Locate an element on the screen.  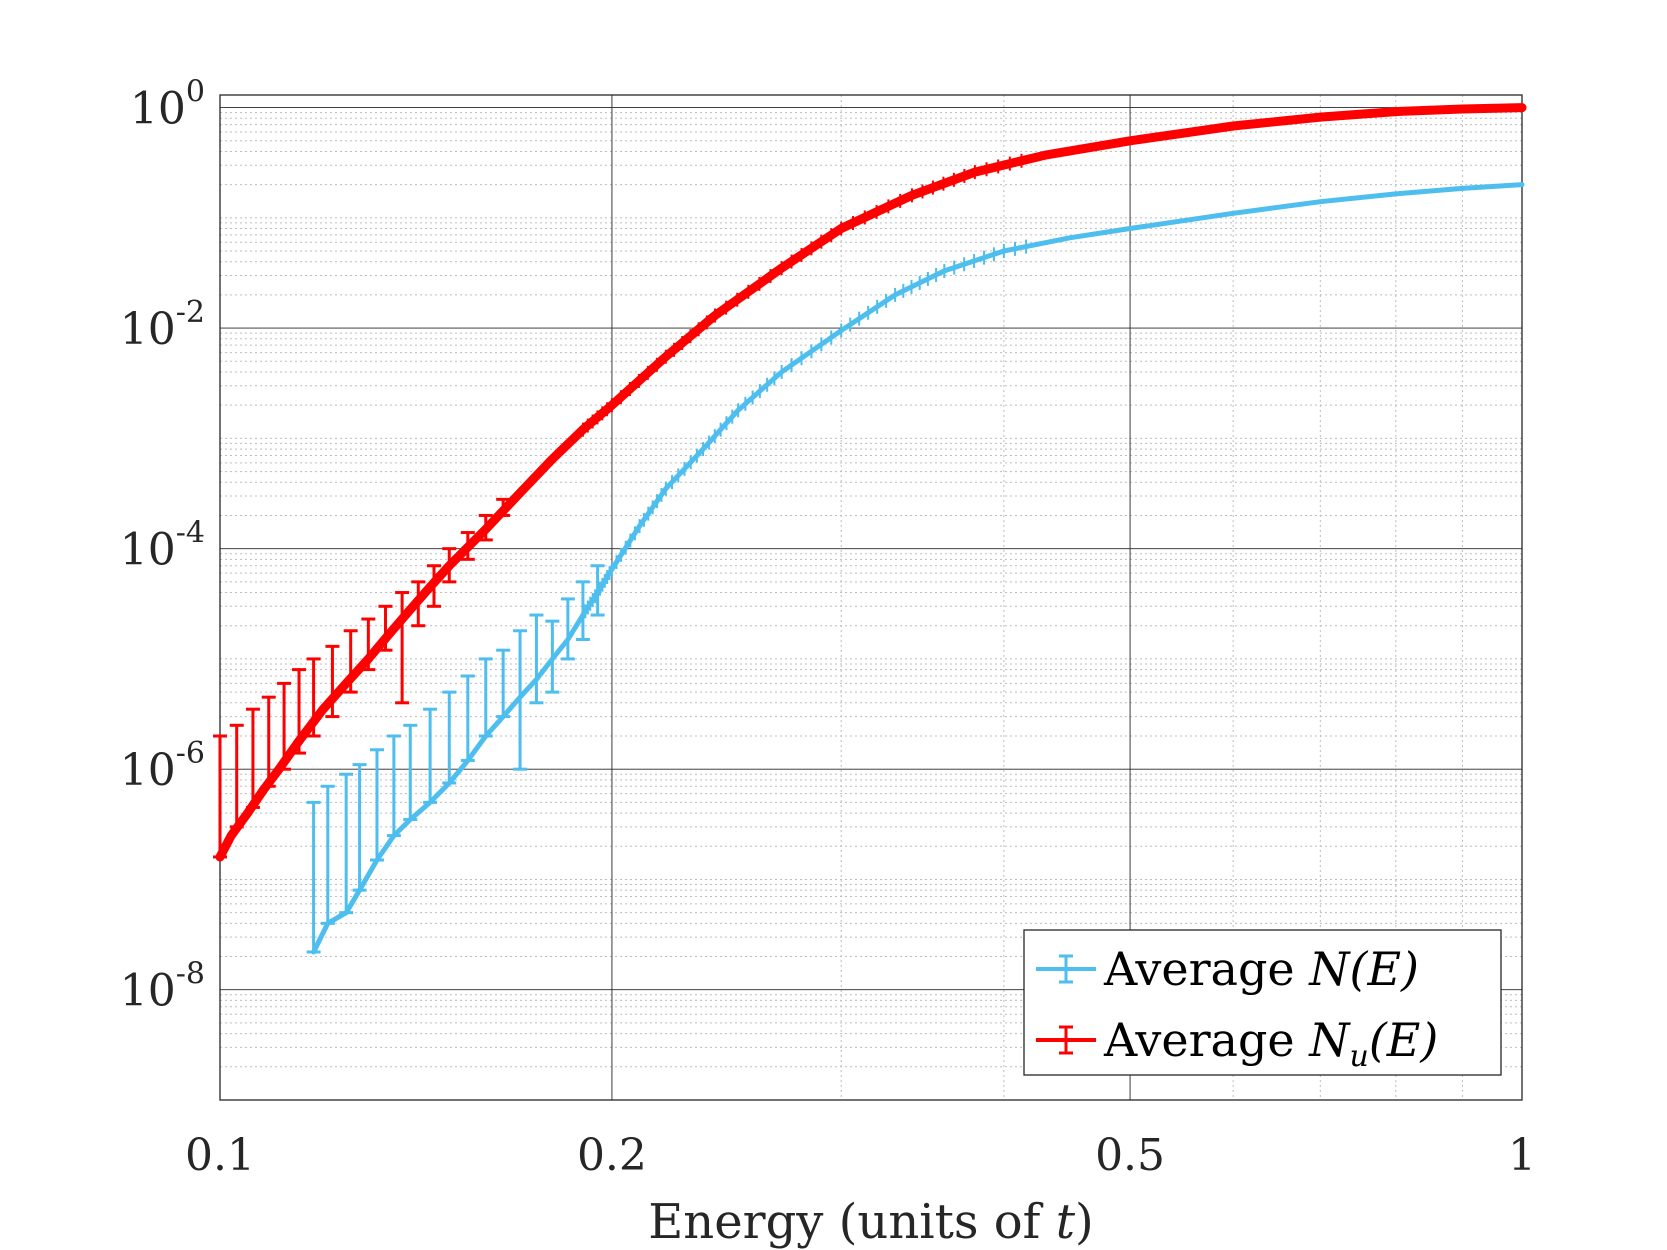
legend-entry-nu: Average Nu(E) is located at coordinates (1237, 1043).